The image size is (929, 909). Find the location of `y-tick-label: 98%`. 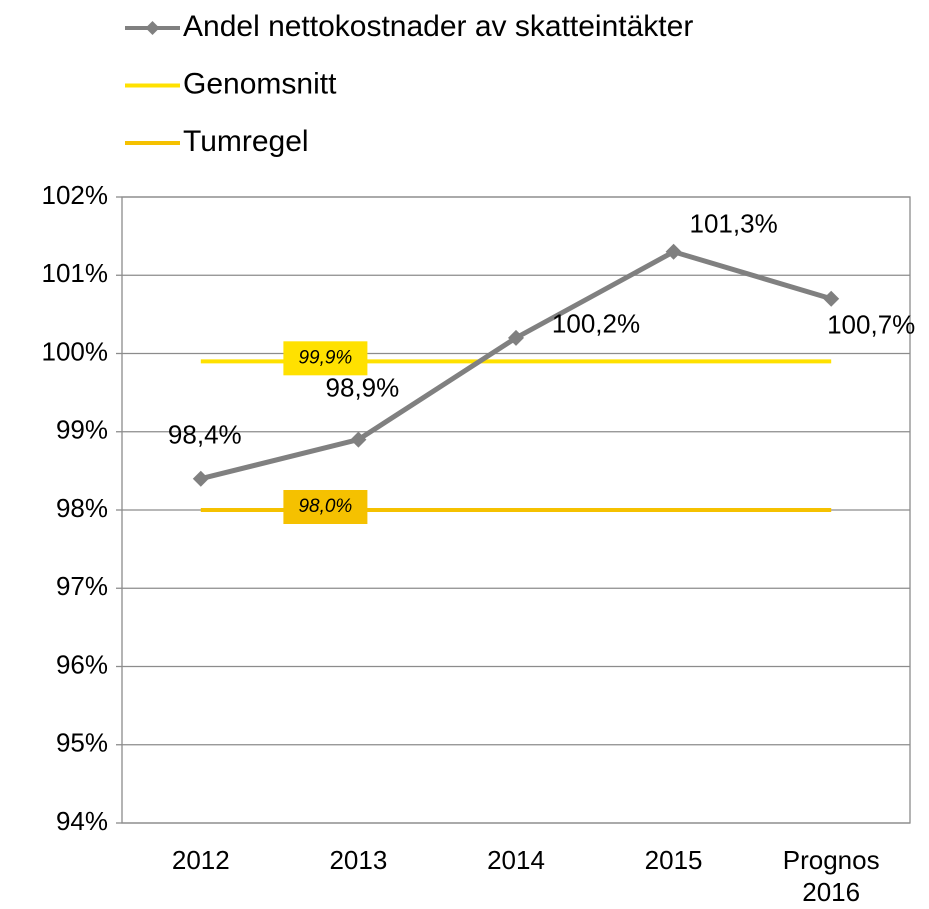

y-tick-label: 98% is located at coordinates (82, 508).